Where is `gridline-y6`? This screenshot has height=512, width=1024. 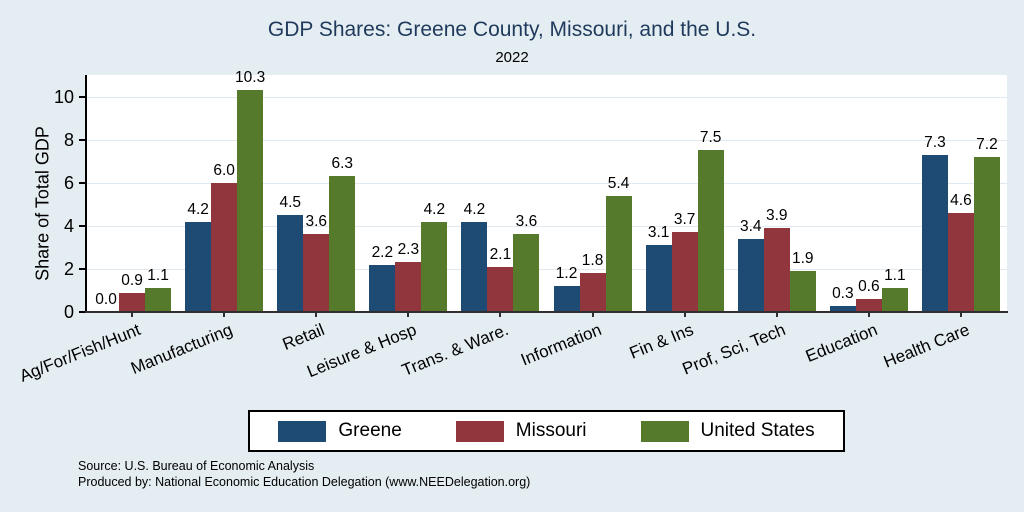 gridline-y6 is located at coordinates (546, 183).